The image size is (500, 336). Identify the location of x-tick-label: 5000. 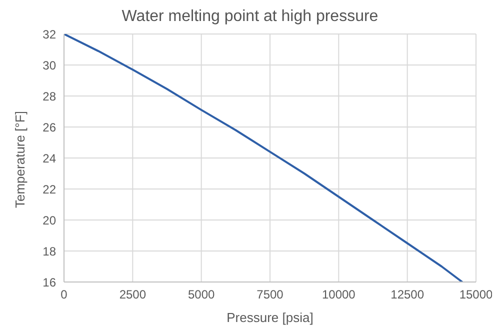
(202, 295).